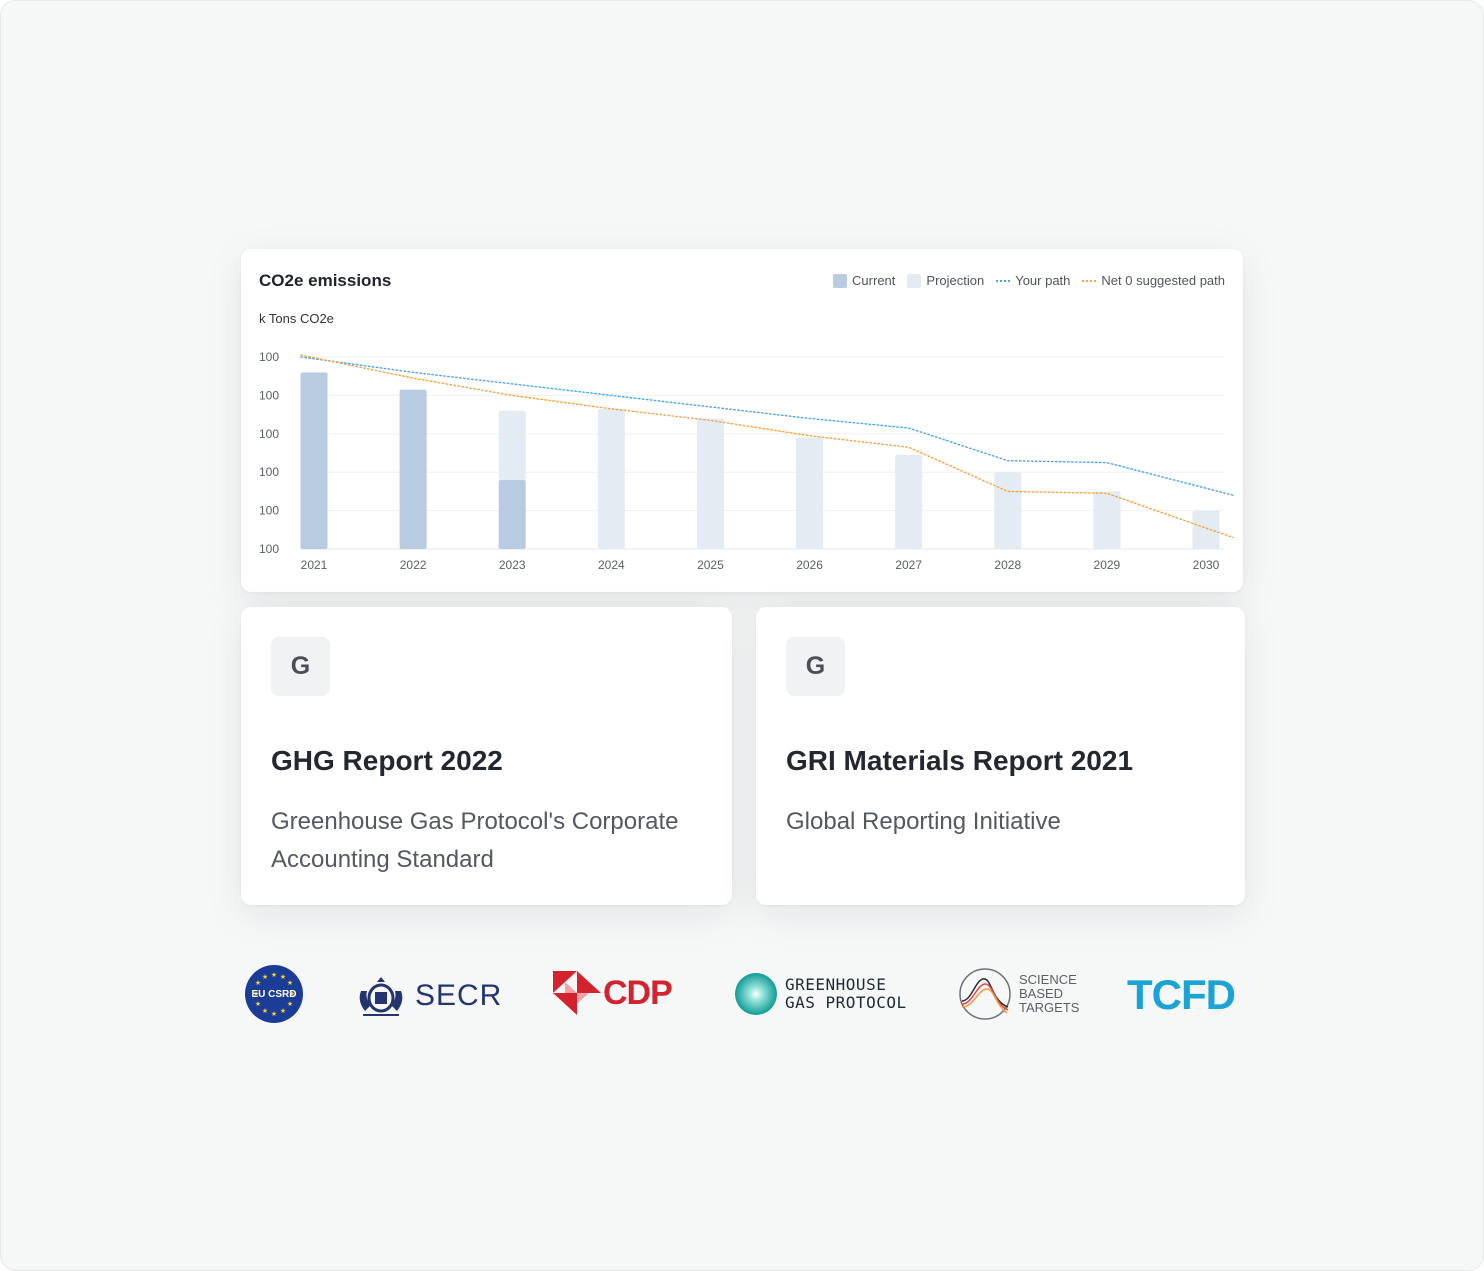 The image size is (1484, 1271). I want to click on secr-label: SECR, so click(459, 995).